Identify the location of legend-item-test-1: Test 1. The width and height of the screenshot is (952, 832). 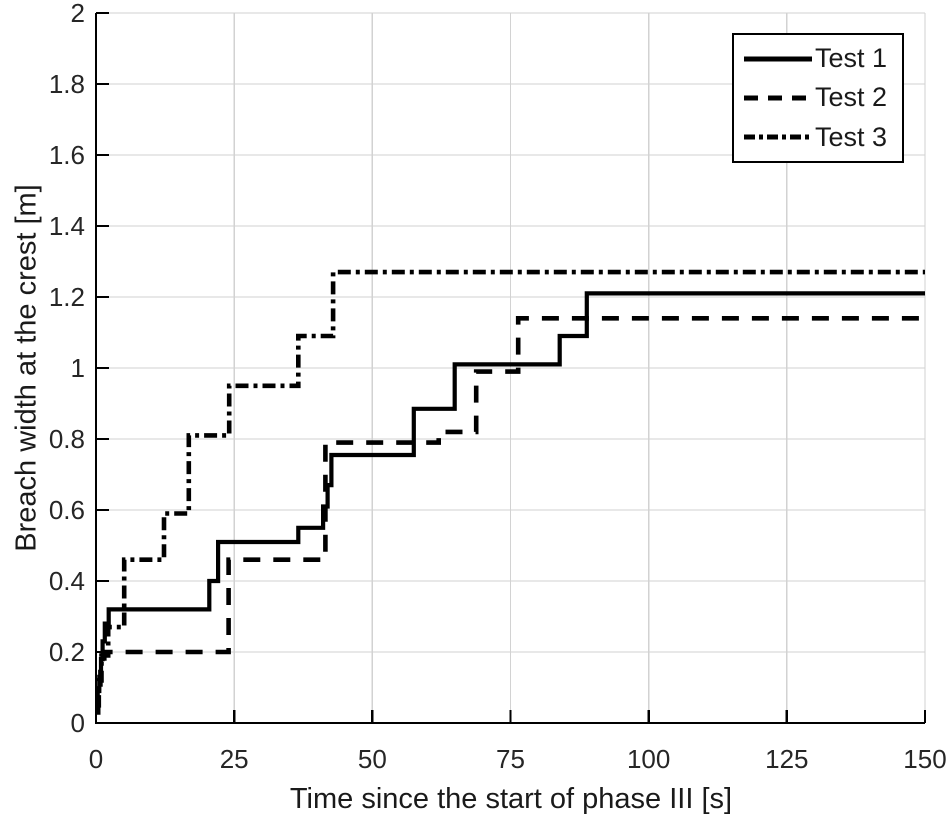
(822, 59).